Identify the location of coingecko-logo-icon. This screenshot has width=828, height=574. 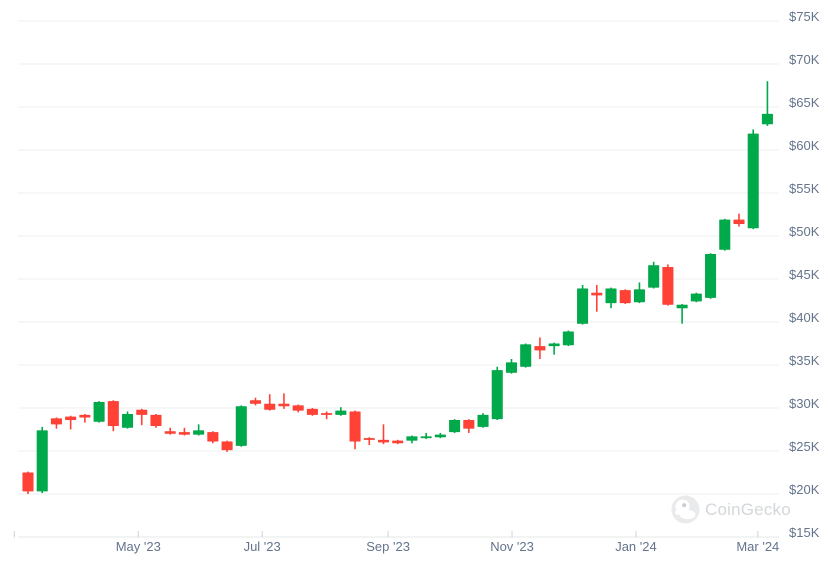
(685, 509).